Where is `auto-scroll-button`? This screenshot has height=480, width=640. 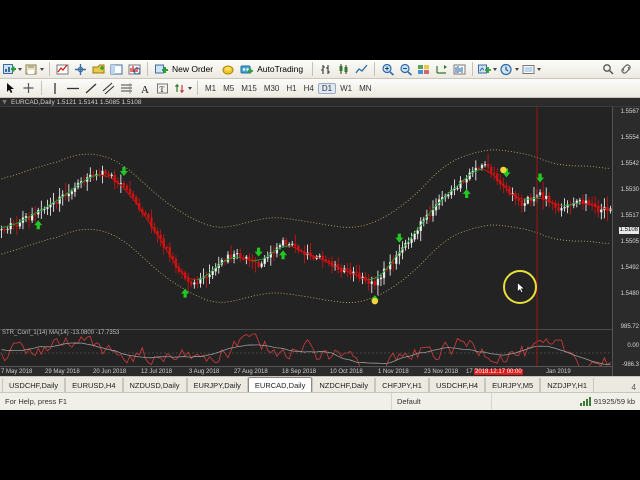
auto-scroll-button is located at coordinates (459, 69).